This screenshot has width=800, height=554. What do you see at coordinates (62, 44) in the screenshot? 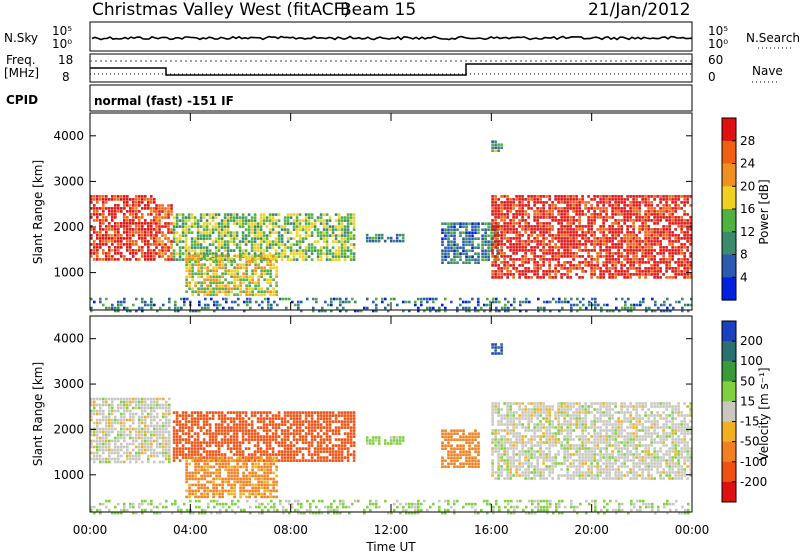
I see `nsky-tick-bottom: 10⁰` at bounding box center [62, 44].